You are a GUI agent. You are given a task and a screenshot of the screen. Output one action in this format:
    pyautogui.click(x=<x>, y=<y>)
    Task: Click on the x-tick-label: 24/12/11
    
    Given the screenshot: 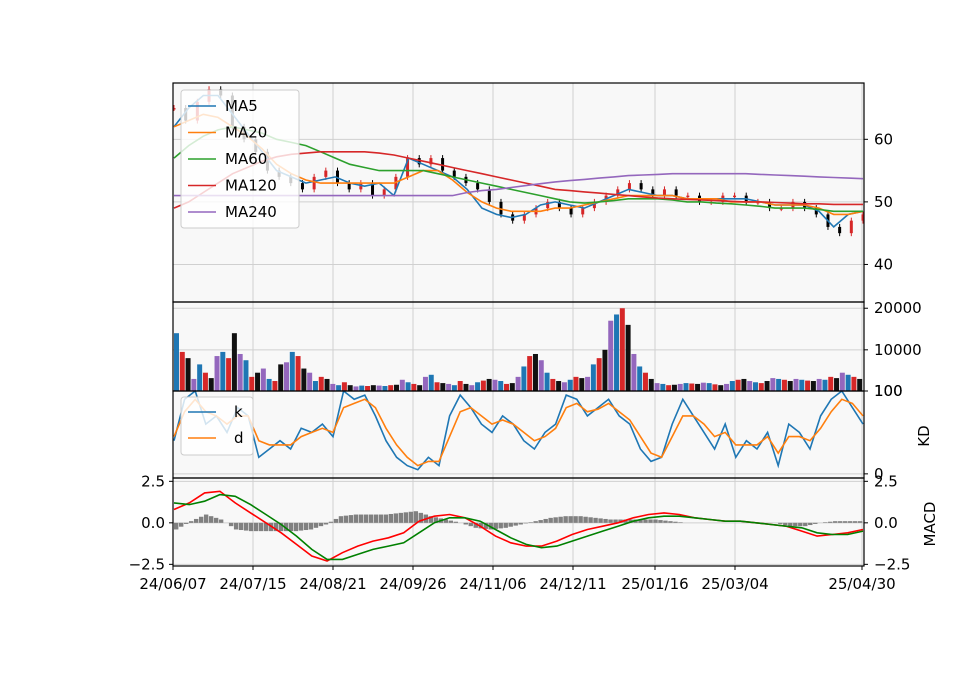 What is the action you would take?
    pyautogui.click(x=572, y=584)
    